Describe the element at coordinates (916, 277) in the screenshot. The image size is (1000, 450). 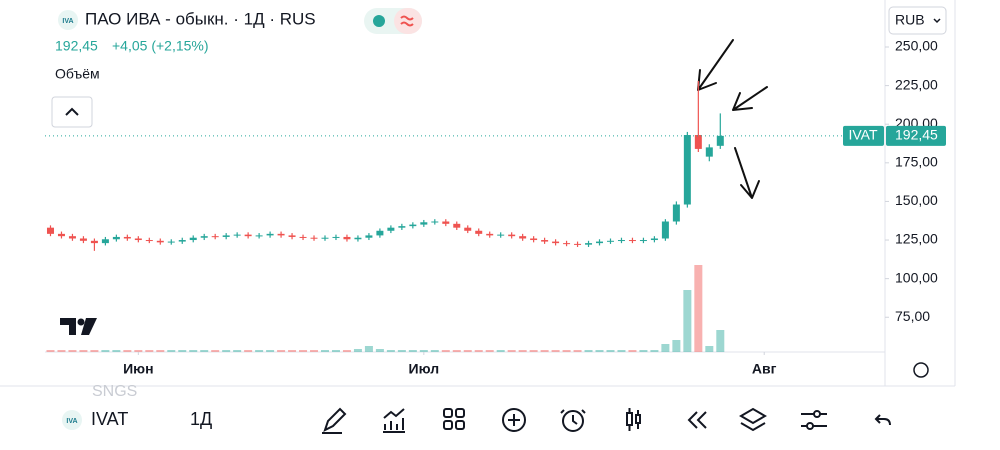
I see `y-tick-label: 100,00` at that location.